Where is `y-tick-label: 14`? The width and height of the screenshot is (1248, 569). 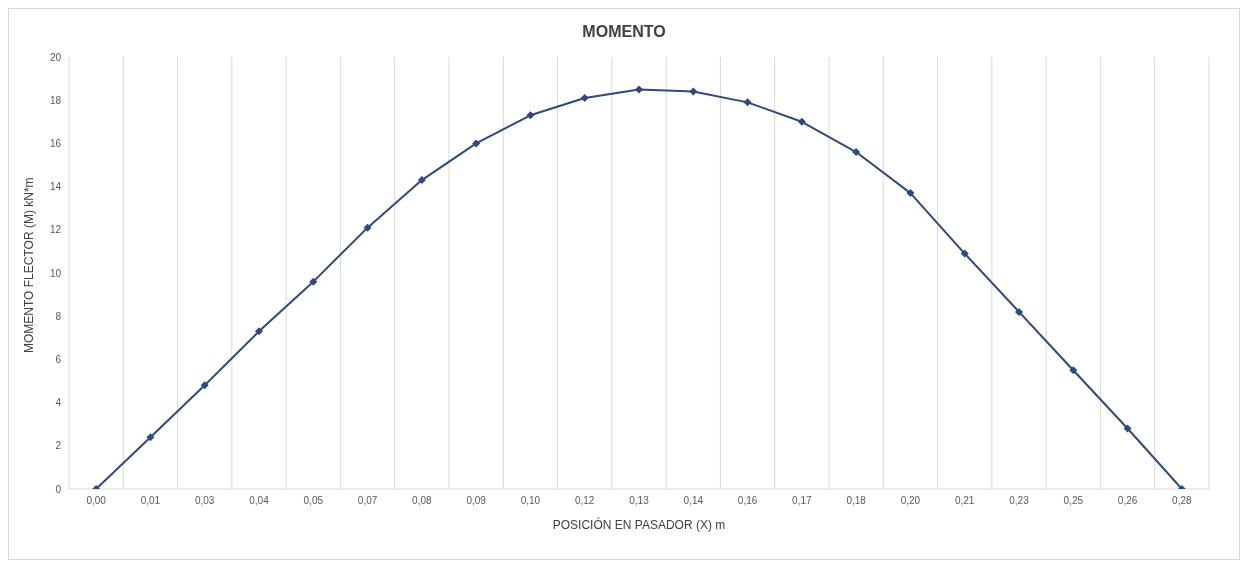 y-tick-label: 14 is located at coordinates (55, 187).